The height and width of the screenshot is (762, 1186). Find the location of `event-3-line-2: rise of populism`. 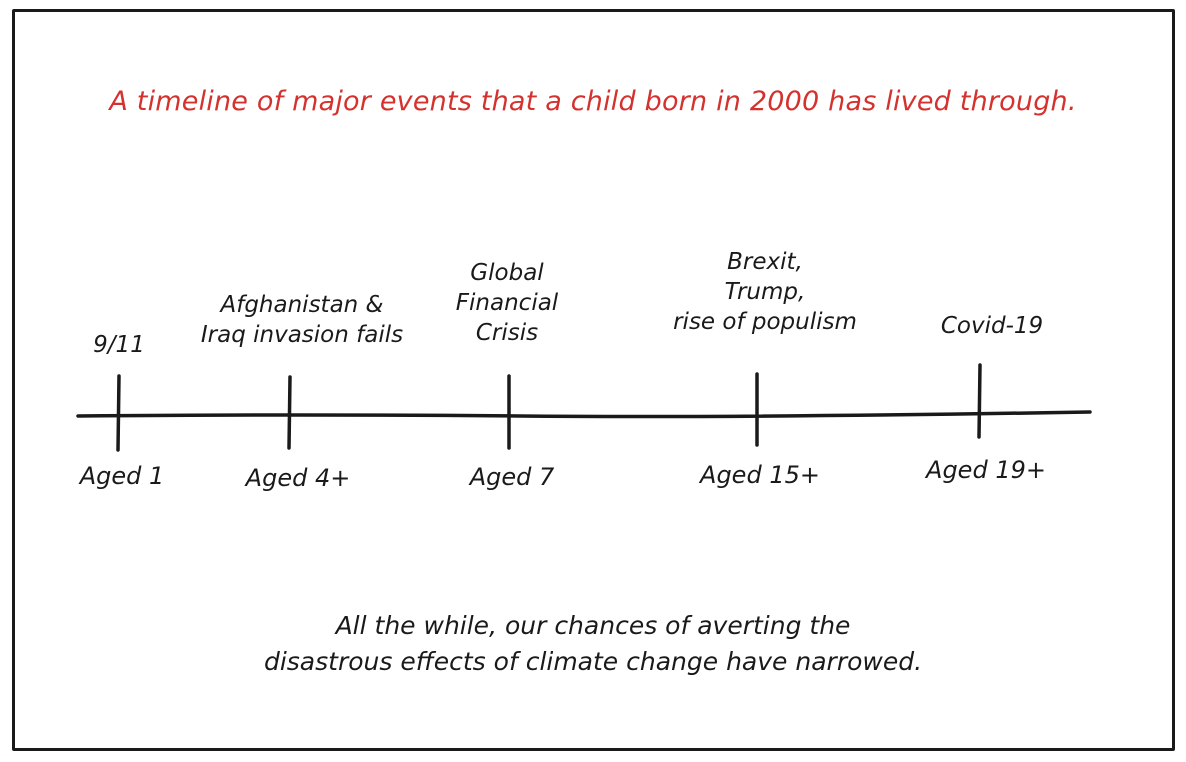

event-3-line-2: rise of populism is located at coordinates (765, 322).